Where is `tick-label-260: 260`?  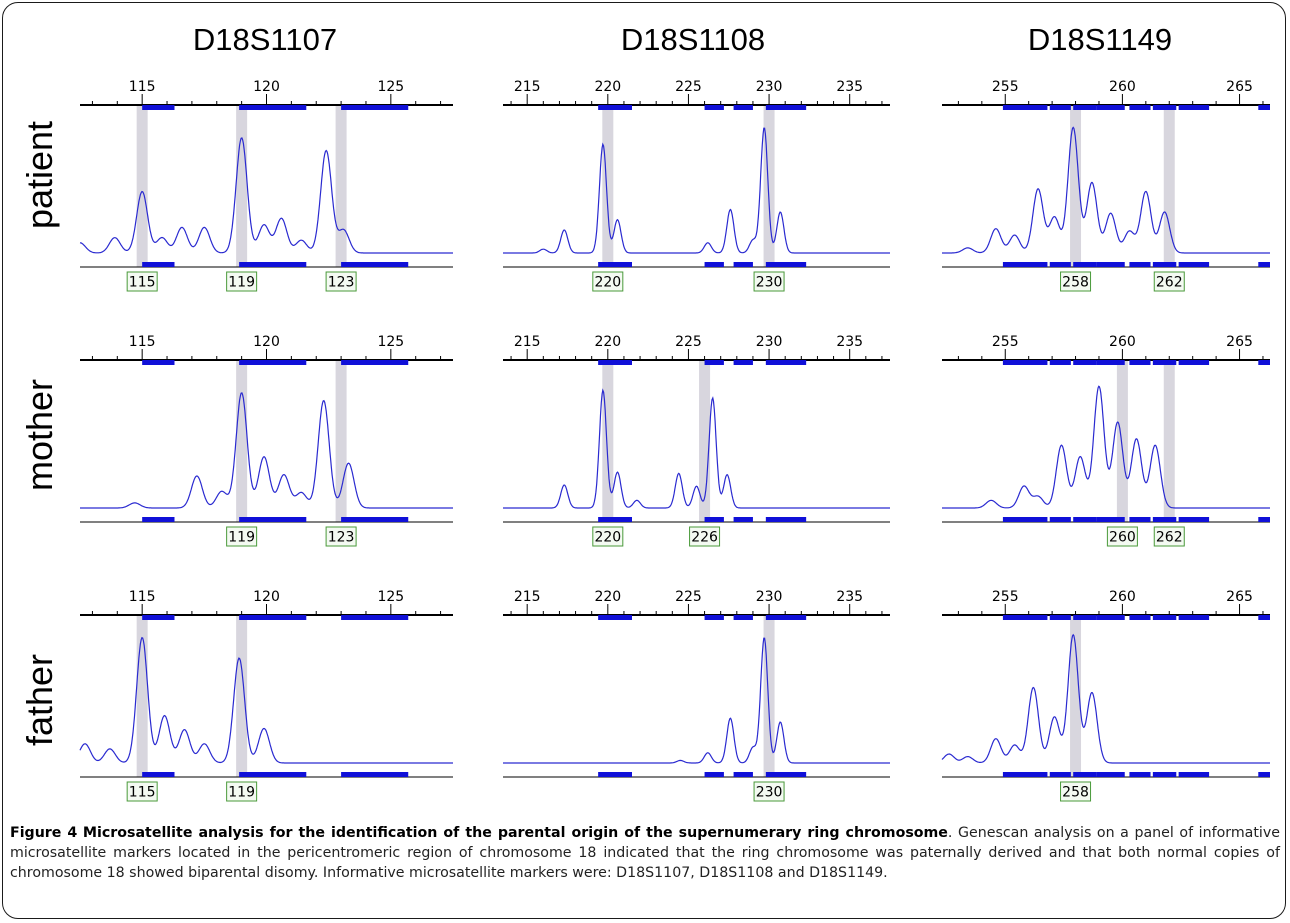 tick-label-260: 260 is located at coordinates (1122, 342).